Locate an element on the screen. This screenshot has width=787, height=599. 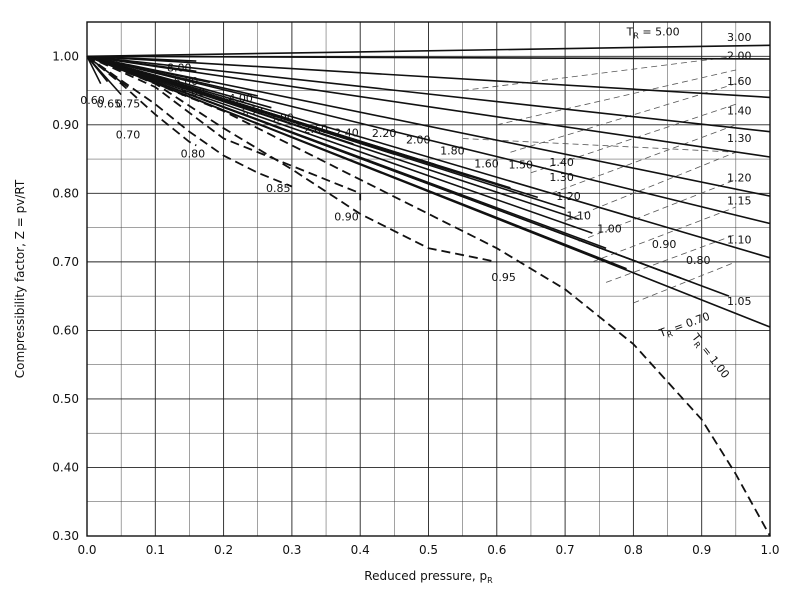
x-tick-label: 0.9 is located at coordinates (701, 550).